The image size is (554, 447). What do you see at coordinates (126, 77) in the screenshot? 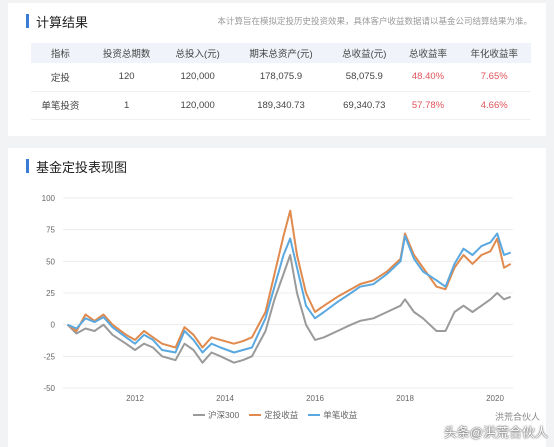
I see `table-cell: 120` at bounding box center [126, 77].